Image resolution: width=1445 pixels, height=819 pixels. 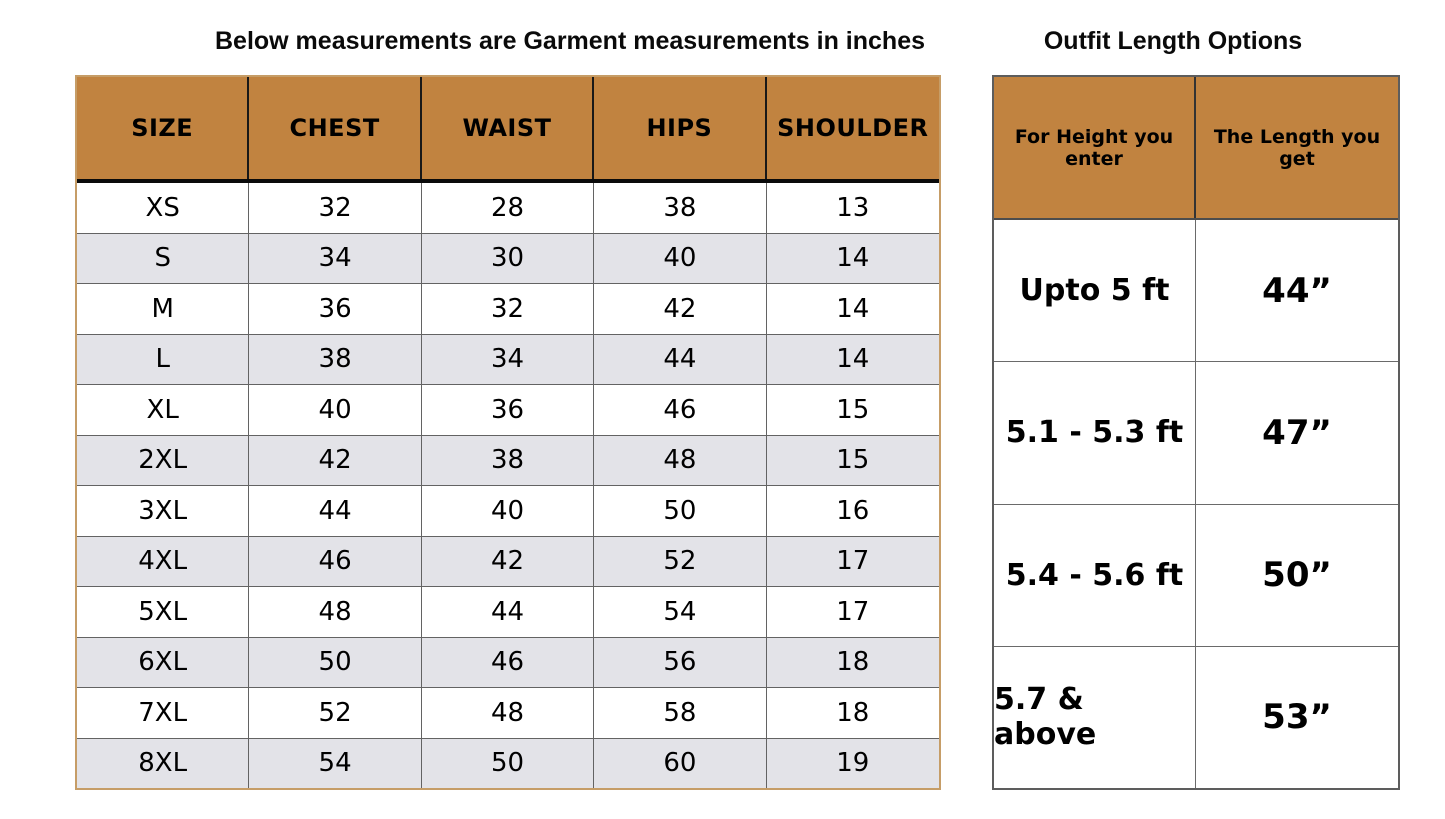 I want to click on chest-cell: 38, so click(x=335, y=359).